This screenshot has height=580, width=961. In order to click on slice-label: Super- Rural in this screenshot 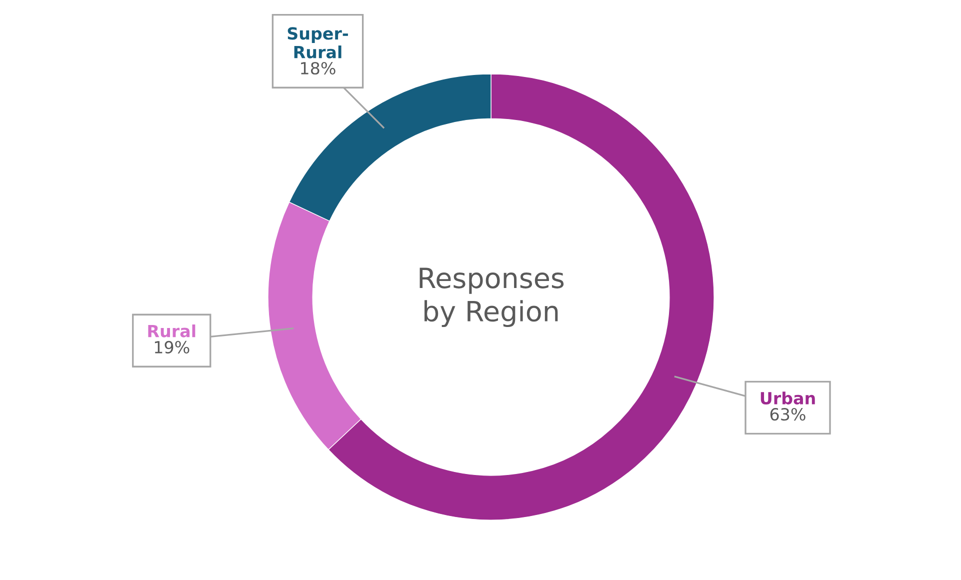, I will do `click(318, 42)`.